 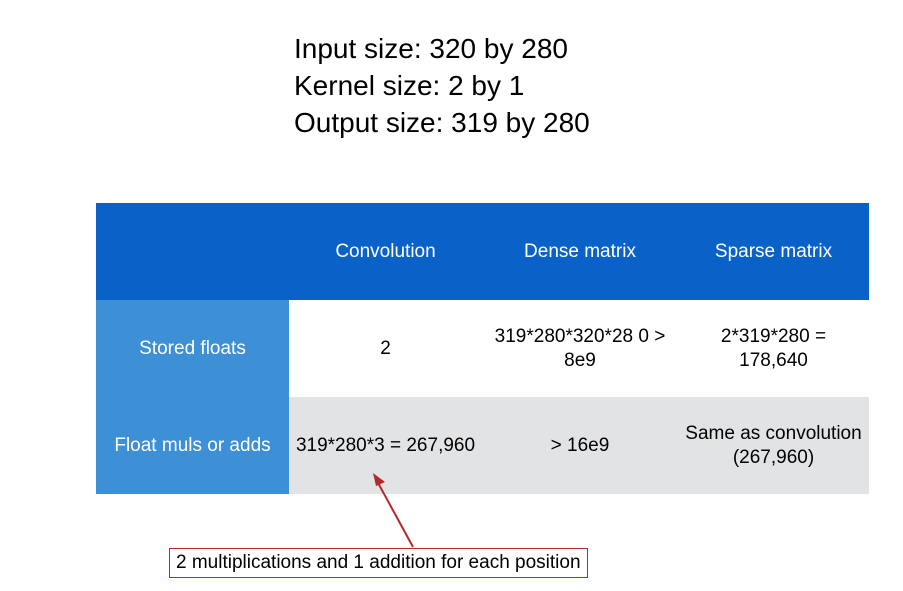 What do you see at coordinates (192, 348) in the screenshot?
I see `row-header-stored-floats: Stored floats` at bounding box center [192, 348].